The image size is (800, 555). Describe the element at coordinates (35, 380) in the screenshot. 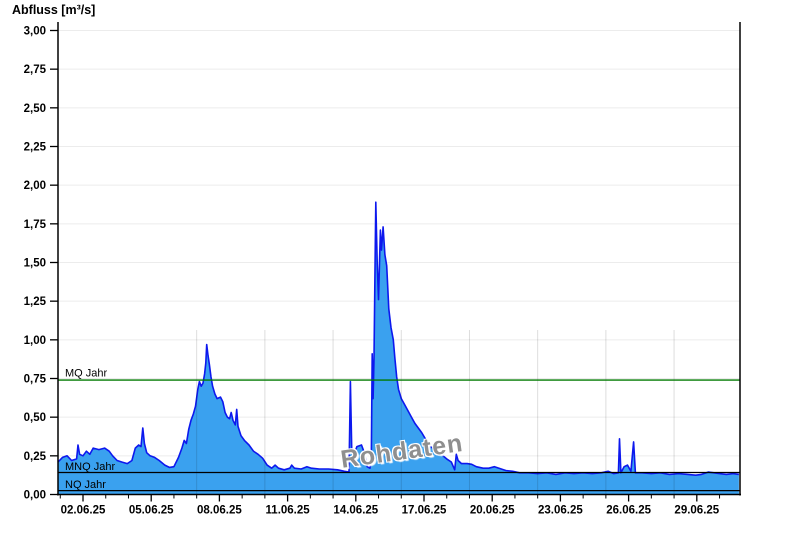

I see `y-tick-label: 0,75` at that location.